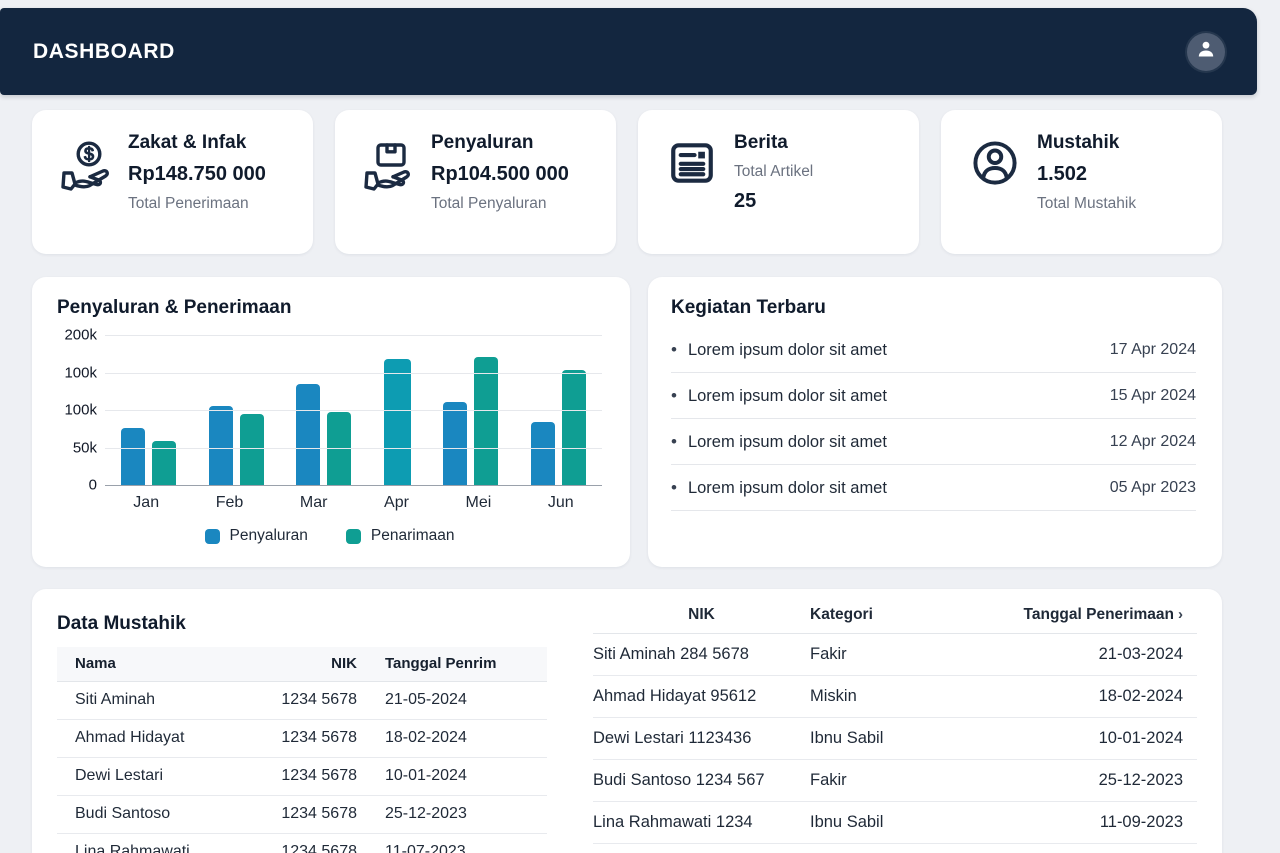 The width and height of the screenshot is (1280, 853). I want to click on chart-y-axis: 200k 100k 100k 50k 0, so click(81, 410).